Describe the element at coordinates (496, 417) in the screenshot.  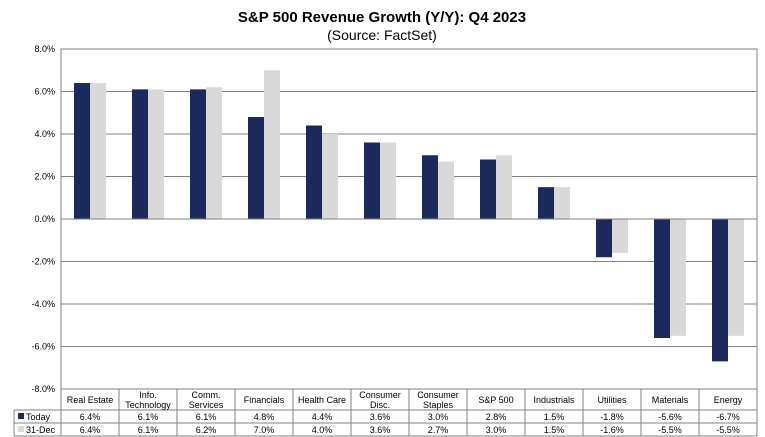
I see `data-label: 2.8%` at that location.